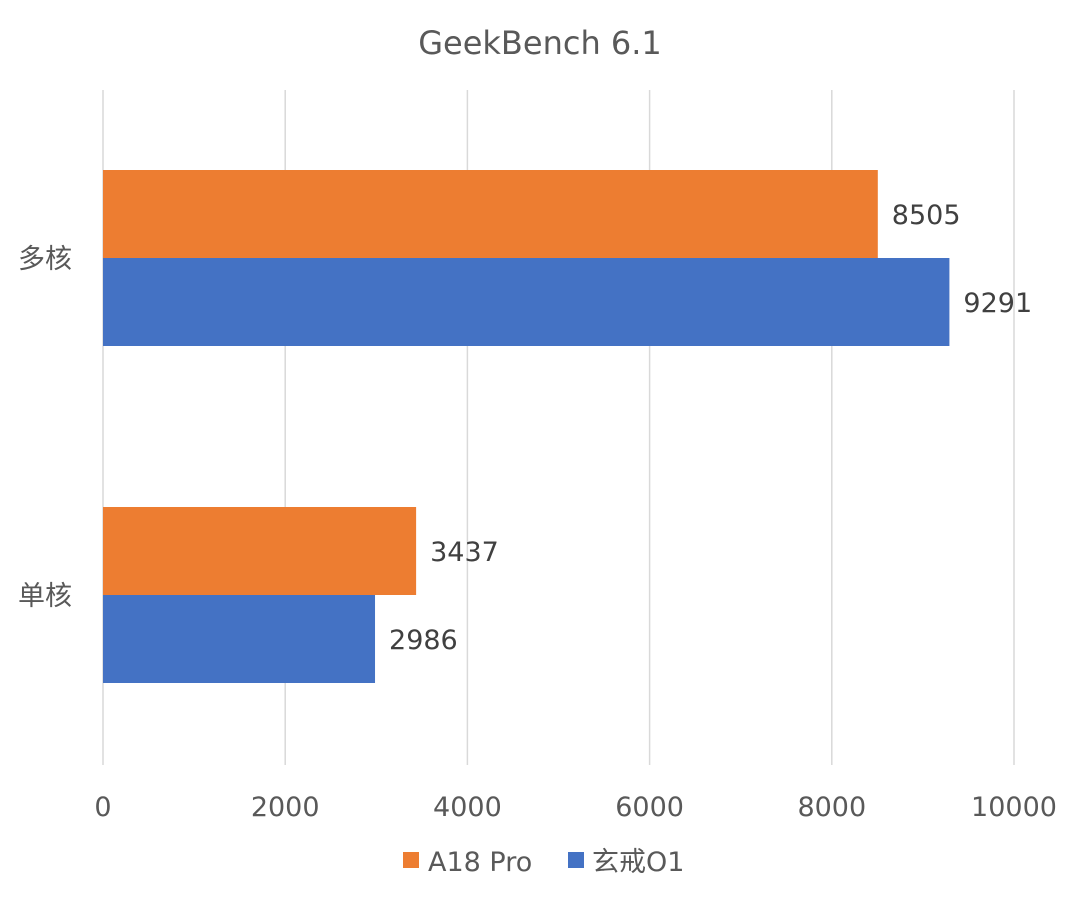 The image size is (1080, 906). What do you see at coordinates (831, 807) in the screenshot?
I see `x-tick-label: 8000` at bounding box center [831, 807].